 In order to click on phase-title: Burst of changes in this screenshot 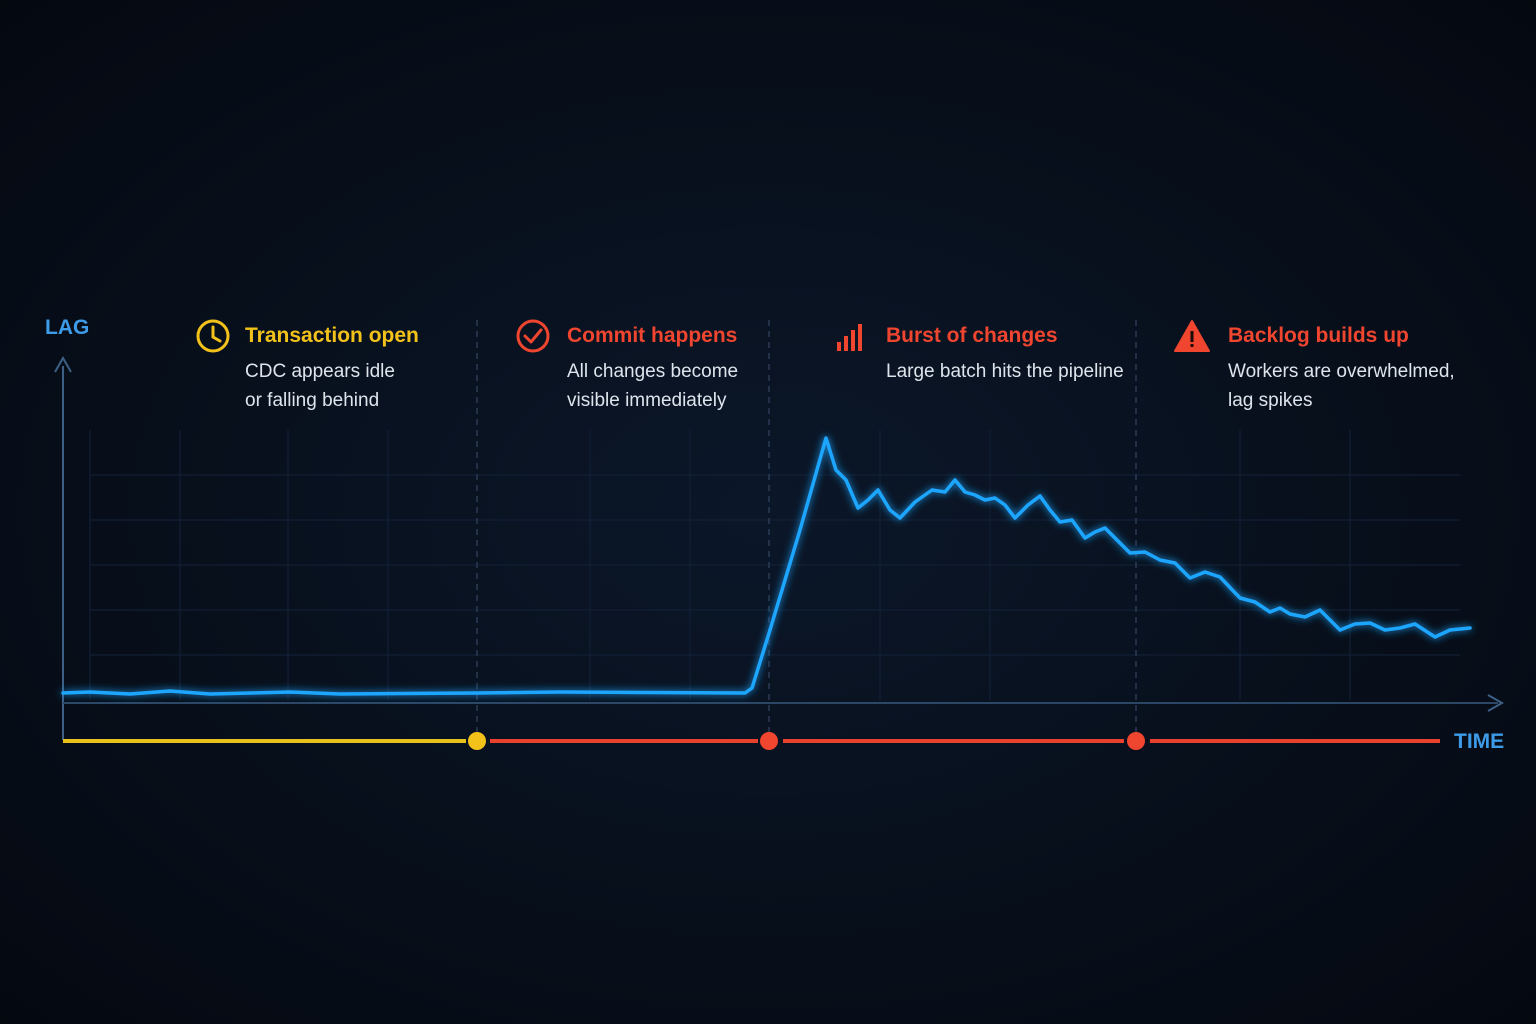, I will do `click(972, 335)`.